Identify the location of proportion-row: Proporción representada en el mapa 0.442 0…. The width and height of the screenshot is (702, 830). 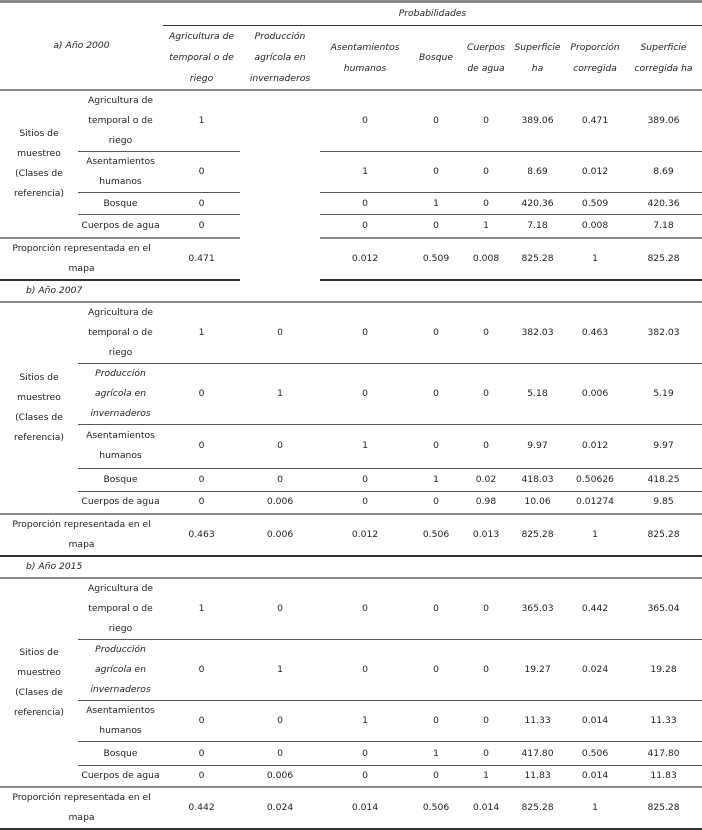
(351, 808).